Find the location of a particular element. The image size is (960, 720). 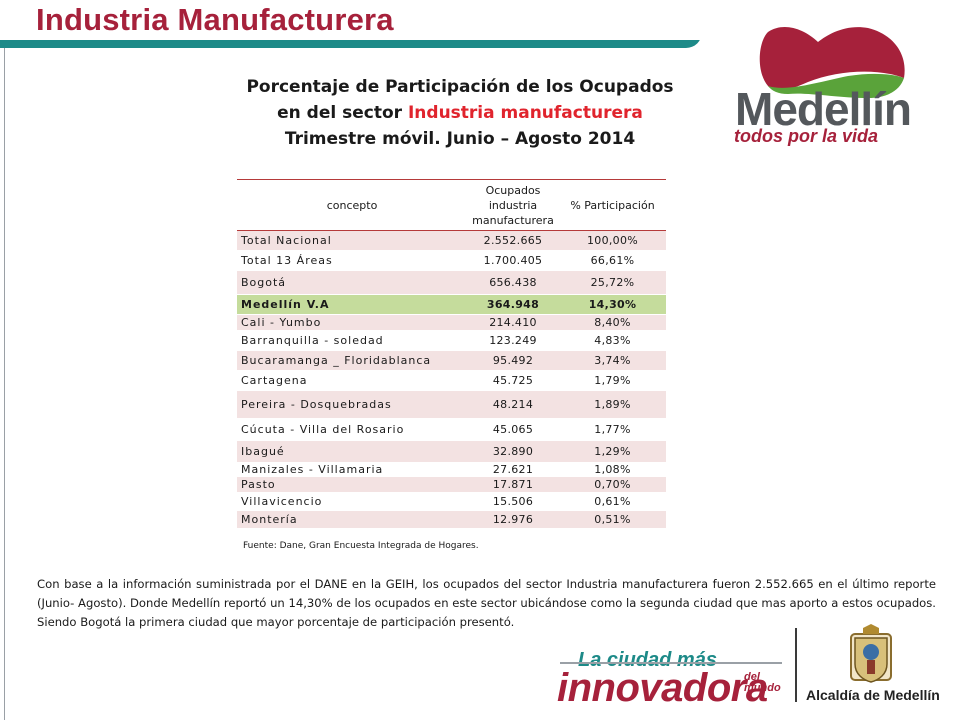

table-row: Ibagué 32.890 1,29% is located at coordinates (451, 451).